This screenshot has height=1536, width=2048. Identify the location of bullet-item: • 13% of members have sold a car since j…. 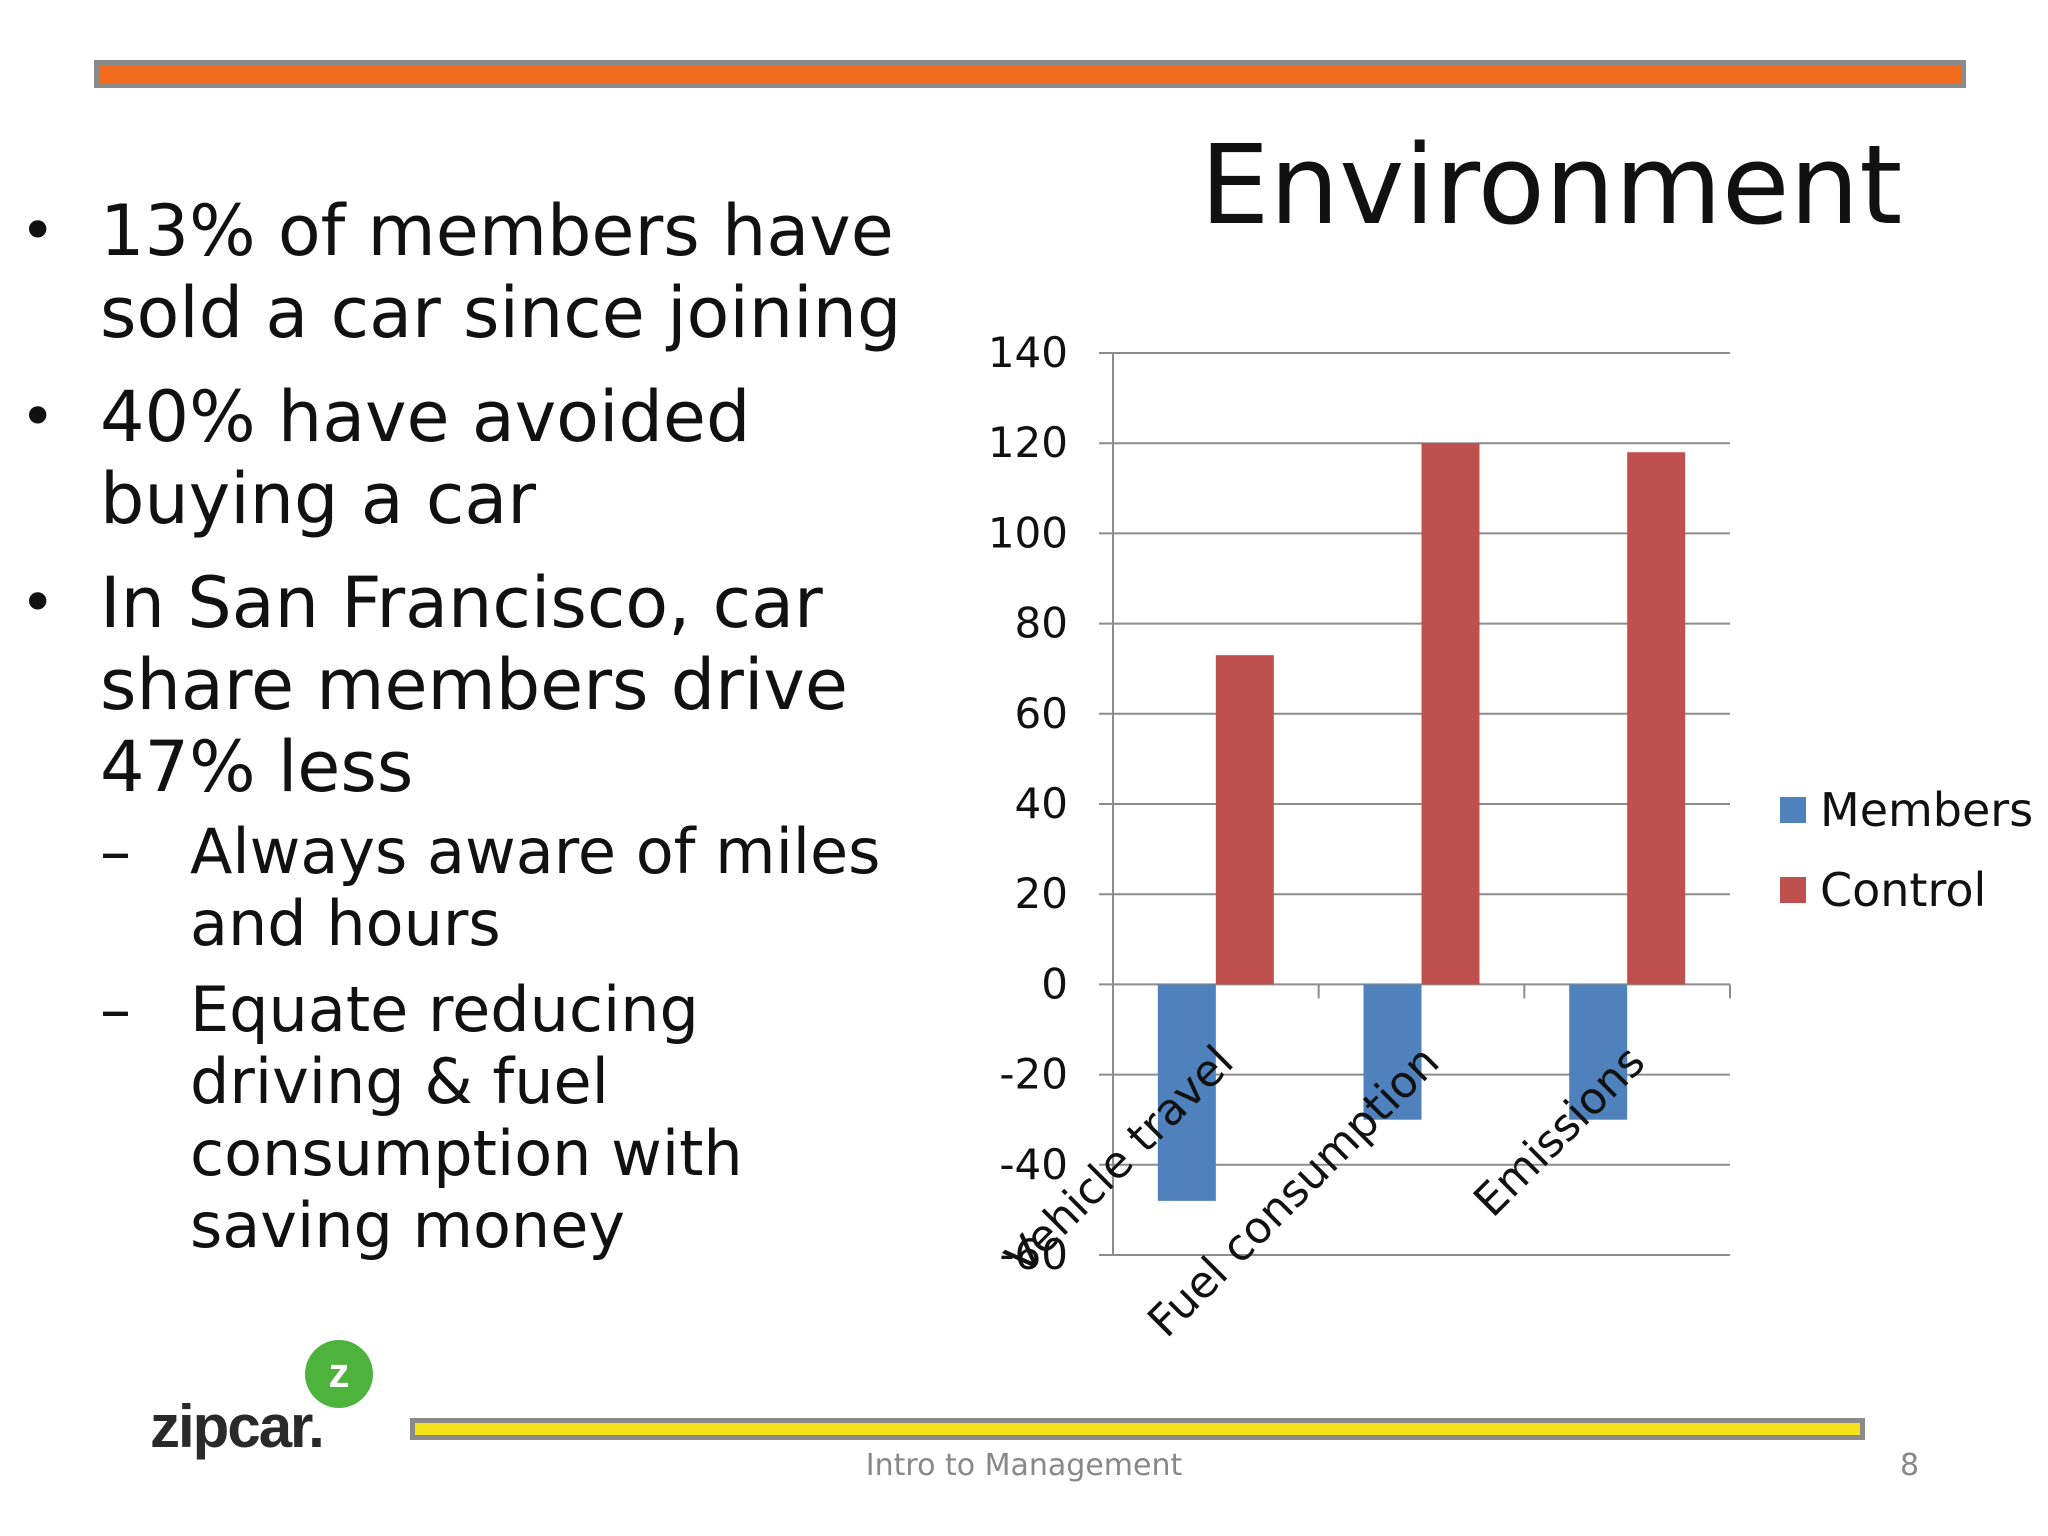
(470, 272).